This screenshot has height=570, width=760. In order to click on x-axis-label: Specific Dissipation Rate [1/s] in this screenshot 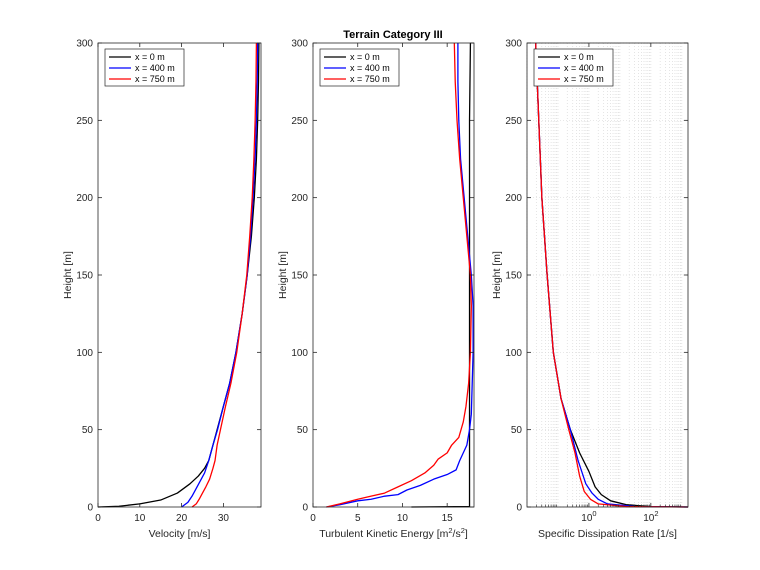, I will do `click(607, 534)`.